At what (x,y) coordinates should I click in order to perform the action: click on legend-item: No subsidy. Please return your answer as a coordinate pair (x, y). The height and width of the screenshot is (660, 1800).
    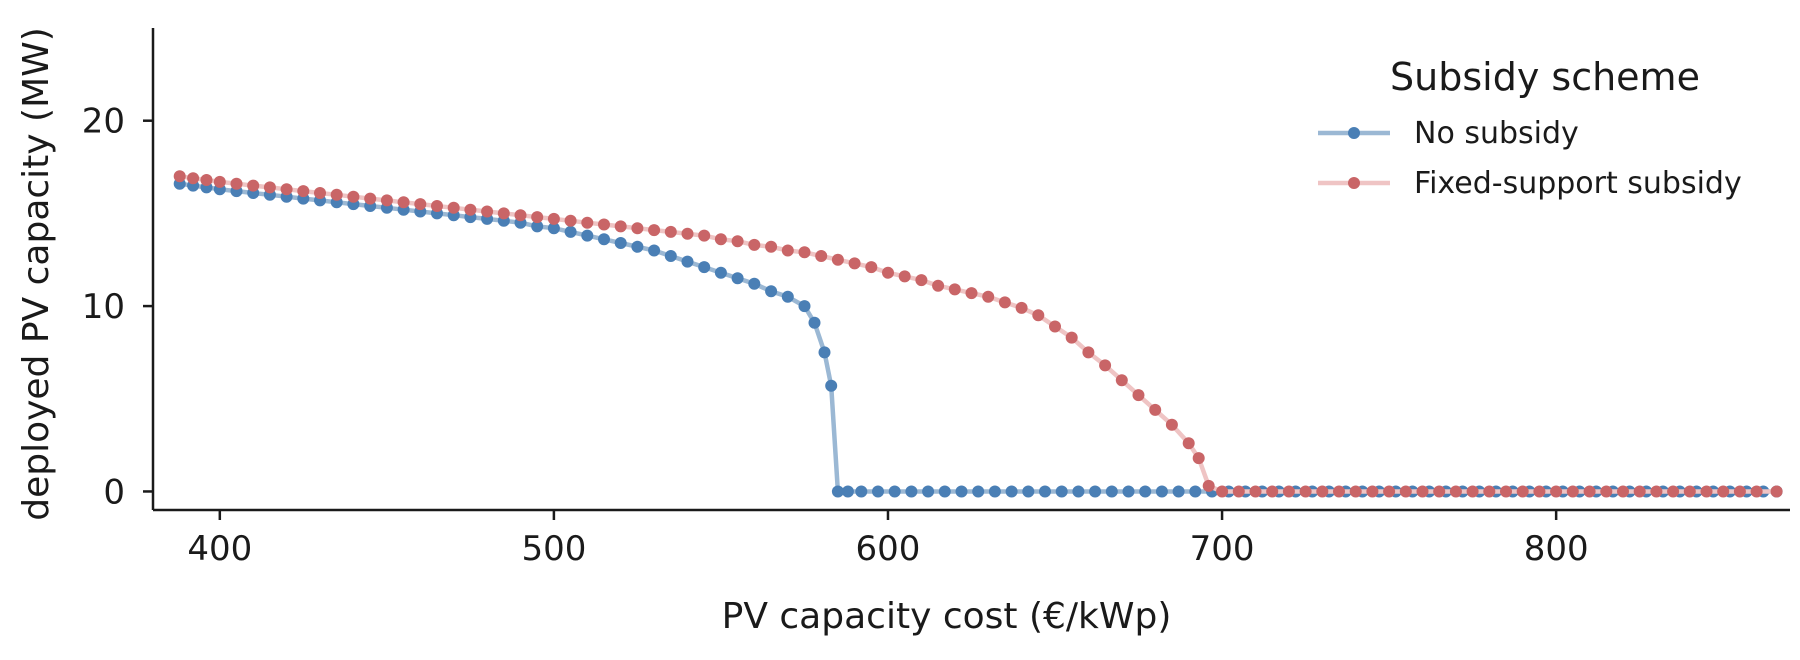
    Looking at the image, I should click on (1448, 133).